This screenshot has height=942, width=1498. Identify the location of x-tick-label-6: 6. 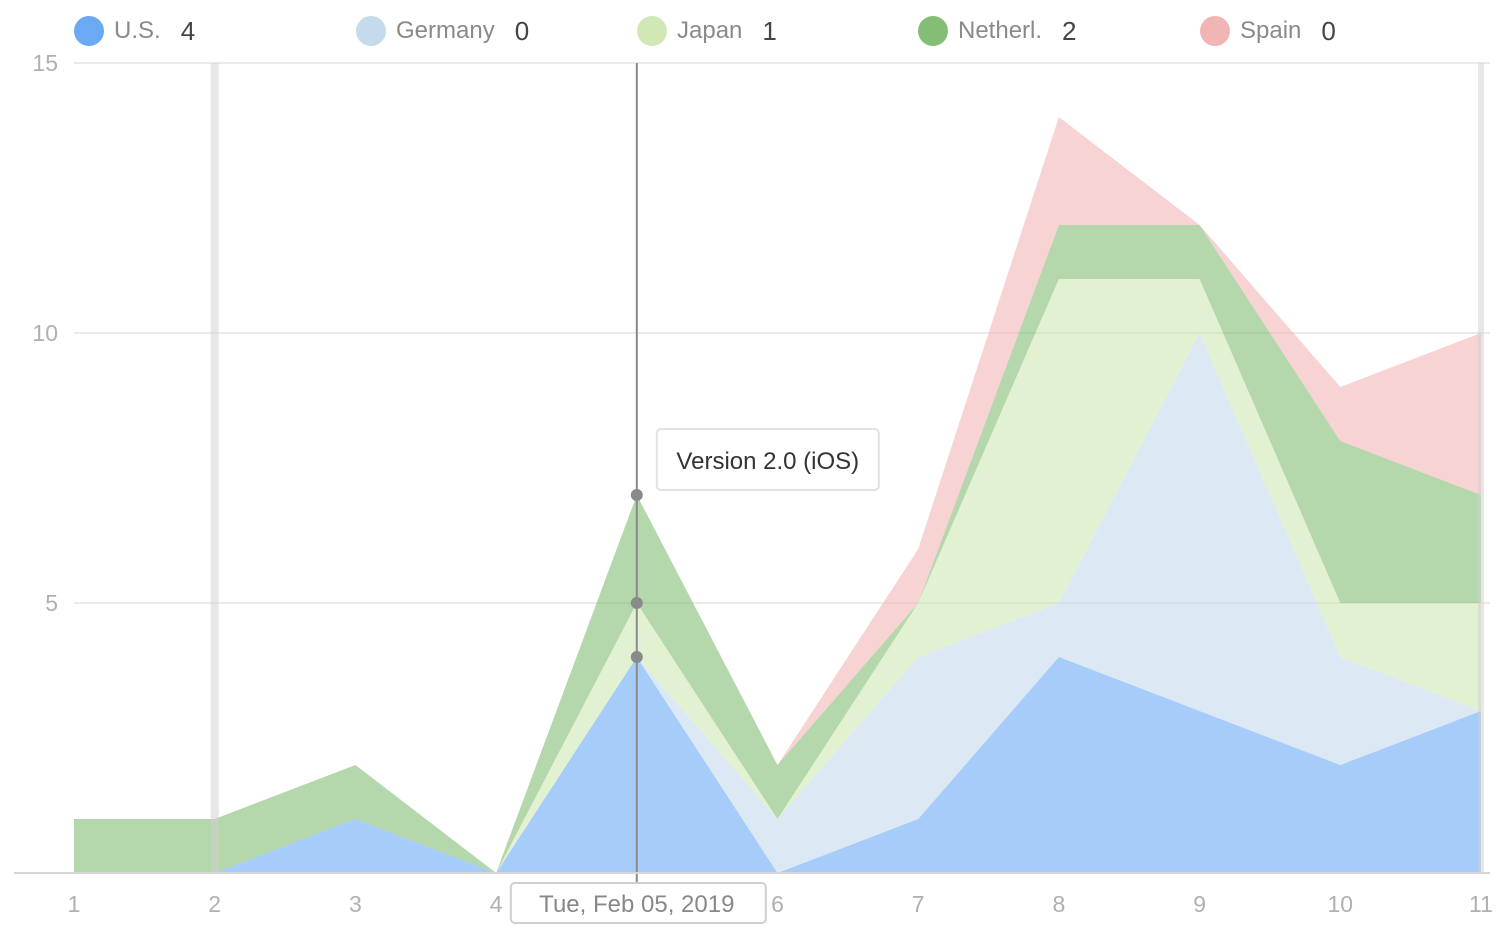
(777, 904).